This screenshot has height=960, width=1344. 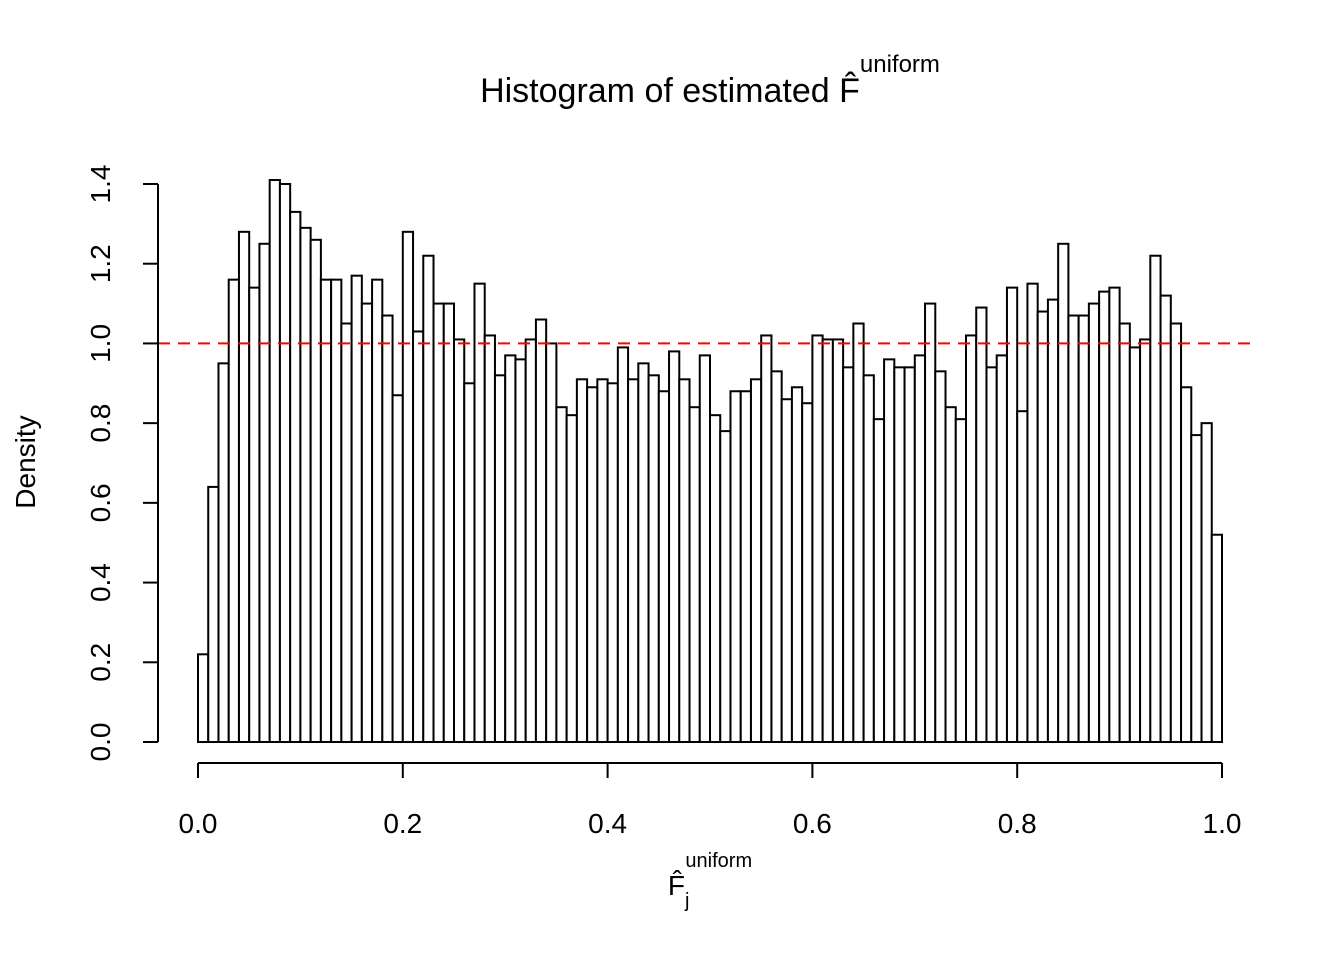 I want to click on y-tick-label: 0.2, so click(x=100, y=662).